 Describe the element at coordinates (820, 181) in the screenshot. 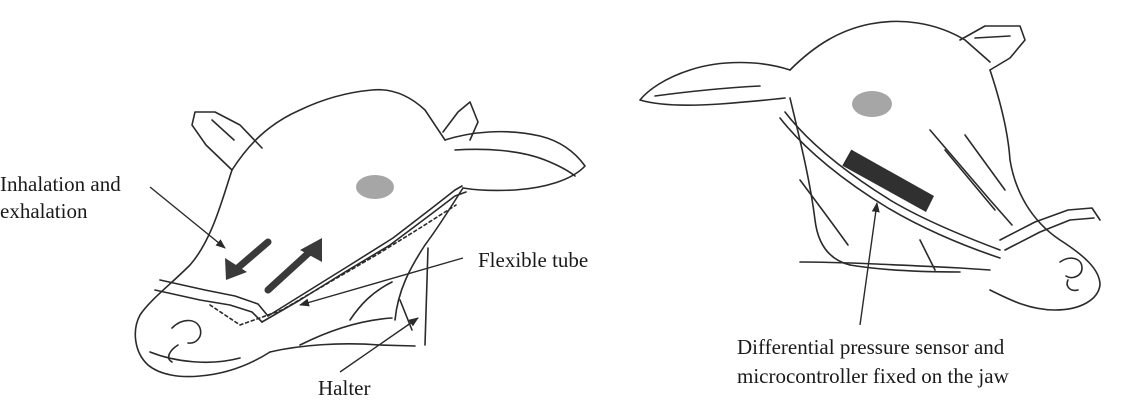

I see `right-cow-jaw` at that location.